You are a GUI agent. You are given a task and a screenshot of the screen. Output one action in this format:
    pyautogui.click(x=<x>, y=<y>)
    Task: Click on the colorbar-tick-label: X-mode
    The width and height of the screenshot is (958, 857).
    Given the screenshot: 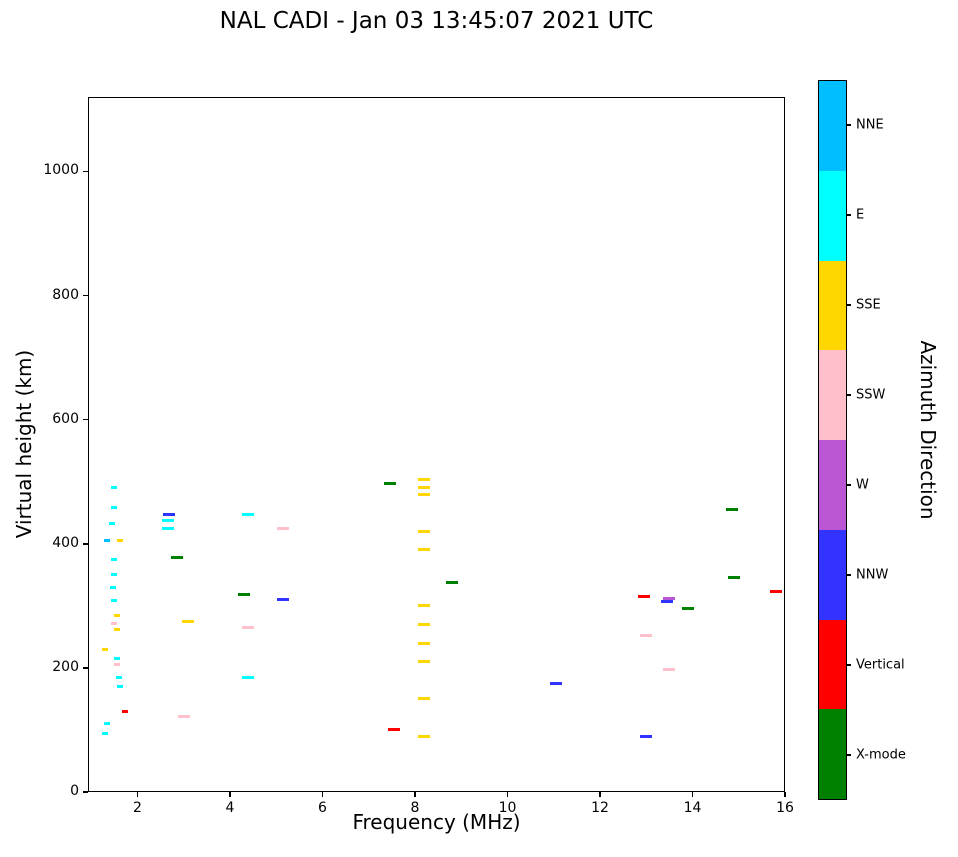 What is the action you would take?
    pyautogui.click(x=881, y=755)
    